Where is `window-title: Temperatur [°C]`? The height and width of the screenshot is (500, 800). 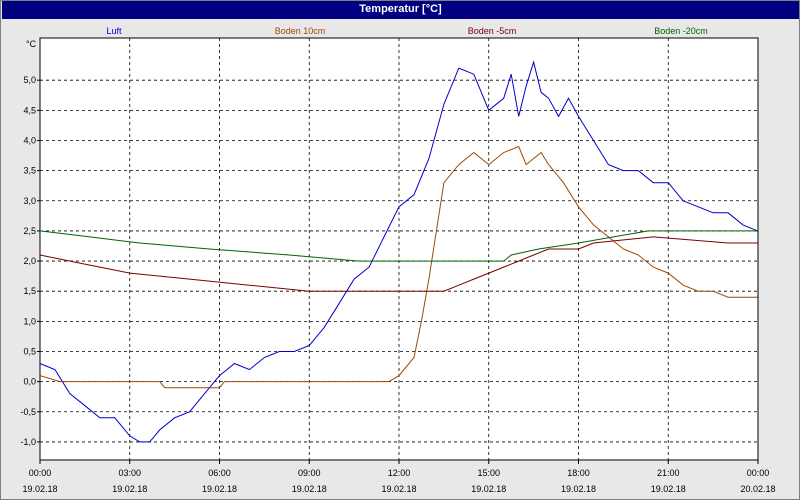
window-title: Temperatur [°C] is located at coordinates (400, 10).